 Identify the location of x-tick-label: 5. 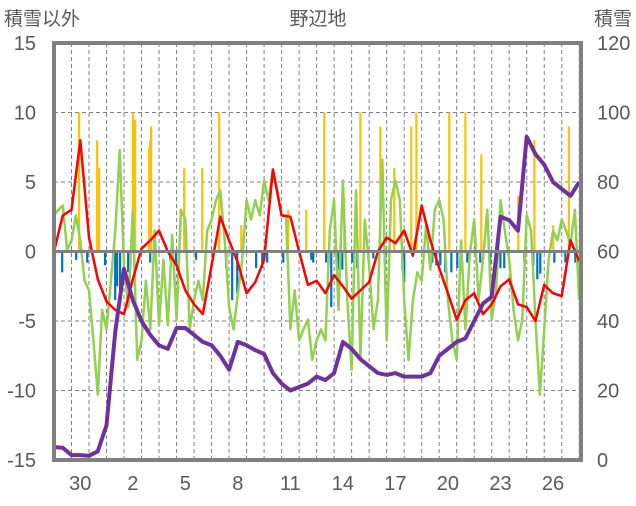
(185, 484).